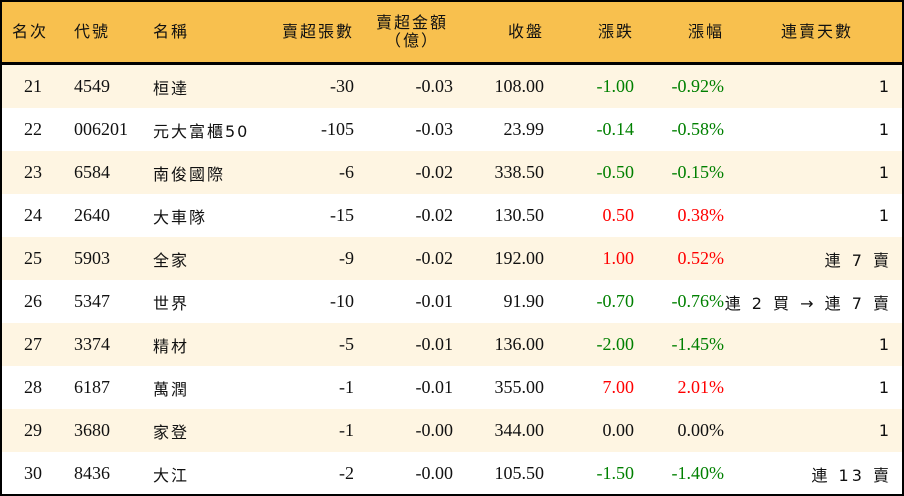 This screenshot has height=496, width=904. I want to click on cell-rank: 26, so click(33, 301).